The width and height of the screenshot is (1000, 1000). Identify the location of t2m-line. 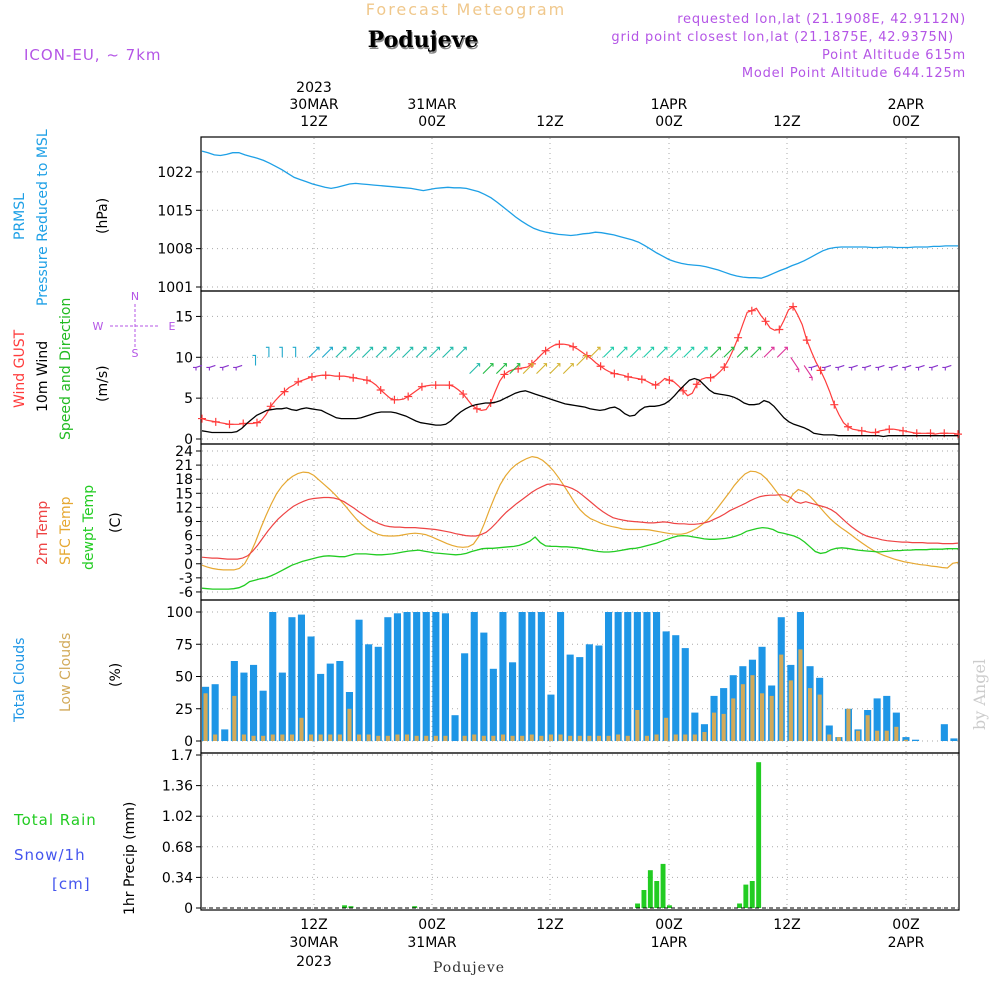
(580, 521).